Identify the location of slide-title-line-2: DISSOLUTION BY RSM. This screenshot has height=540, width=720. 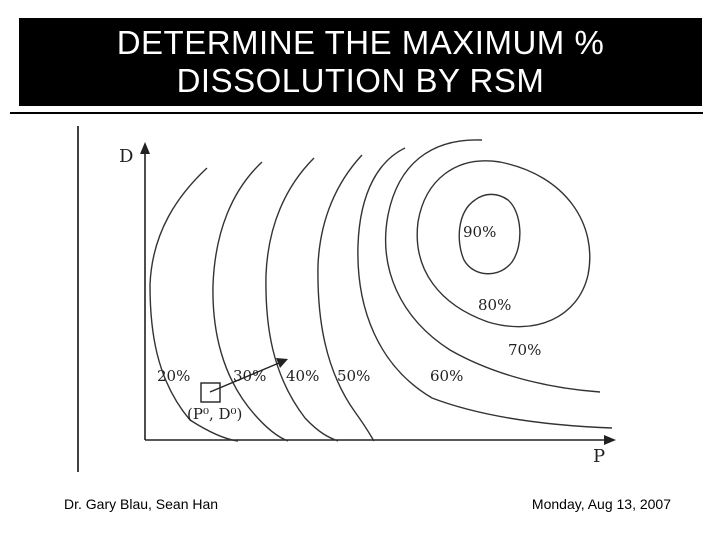
(360, 80).